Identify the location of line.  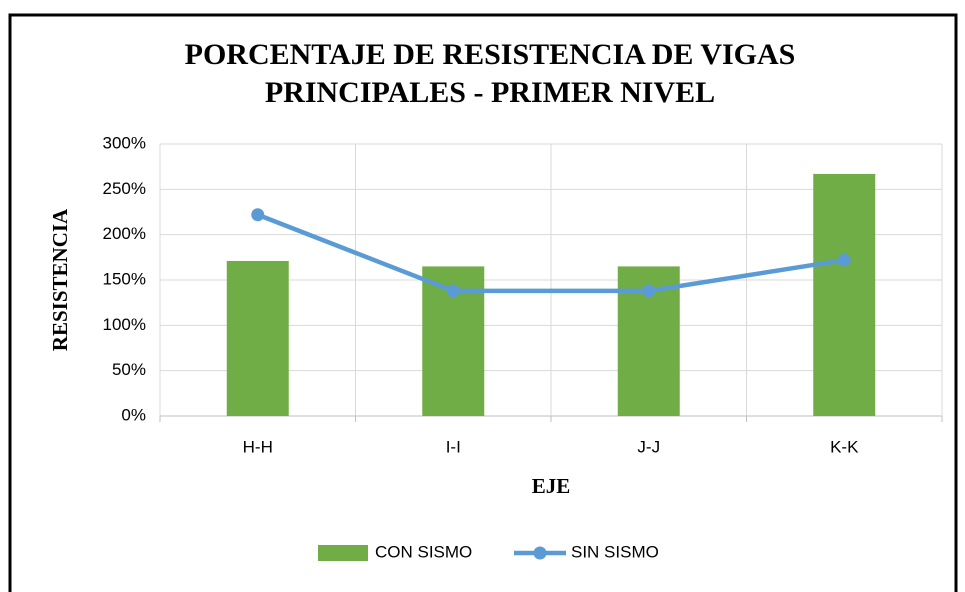
(550, 253).